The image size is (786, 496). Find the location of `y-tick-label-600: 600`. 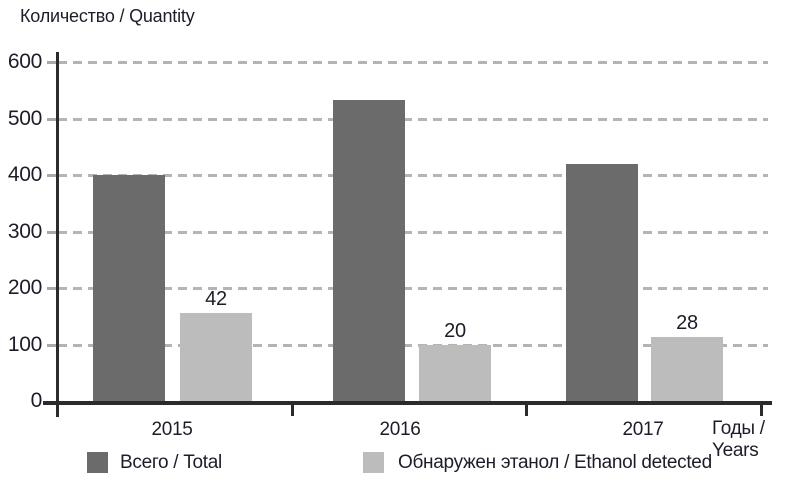

y-tick-label-600: 600 is located at coordinates (24, 61).